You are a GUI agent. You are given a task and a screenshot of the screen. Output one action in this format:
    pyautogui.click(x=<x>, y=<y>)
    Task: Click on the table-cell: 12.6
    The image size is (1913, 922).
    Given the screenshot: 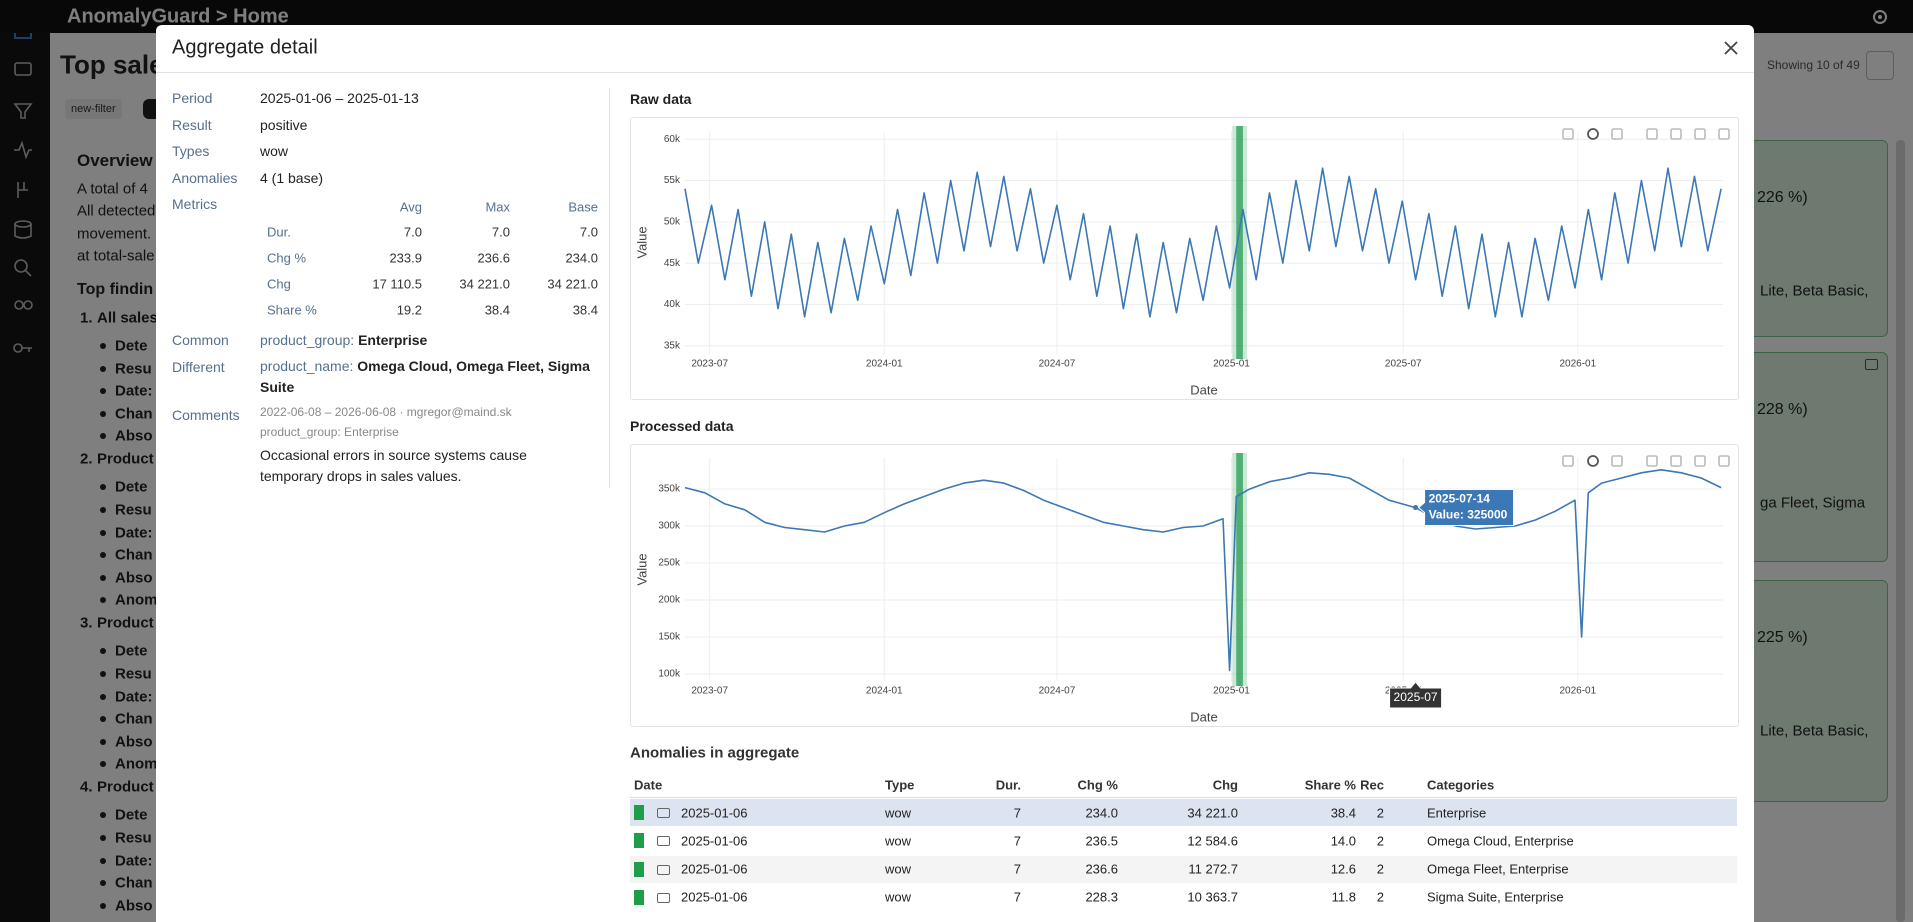 What is the action you would take?
    pyautogui.click(x=1343, y=869)
    